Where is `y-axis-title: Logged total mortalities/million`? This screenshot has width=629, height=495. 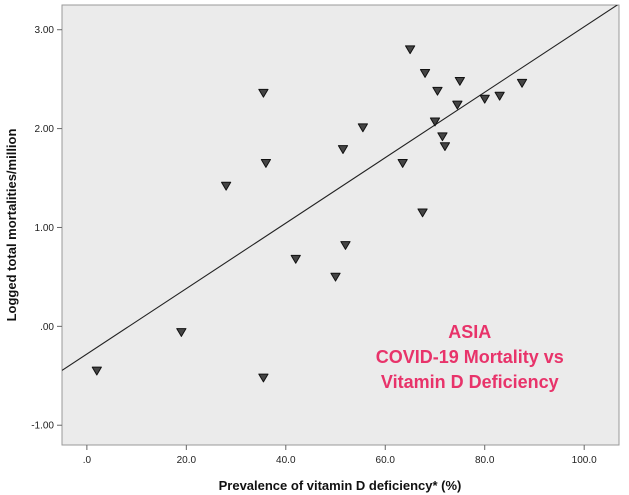
y-axis-title: Logged total mortalities/million is located at coordinates (11, 225).